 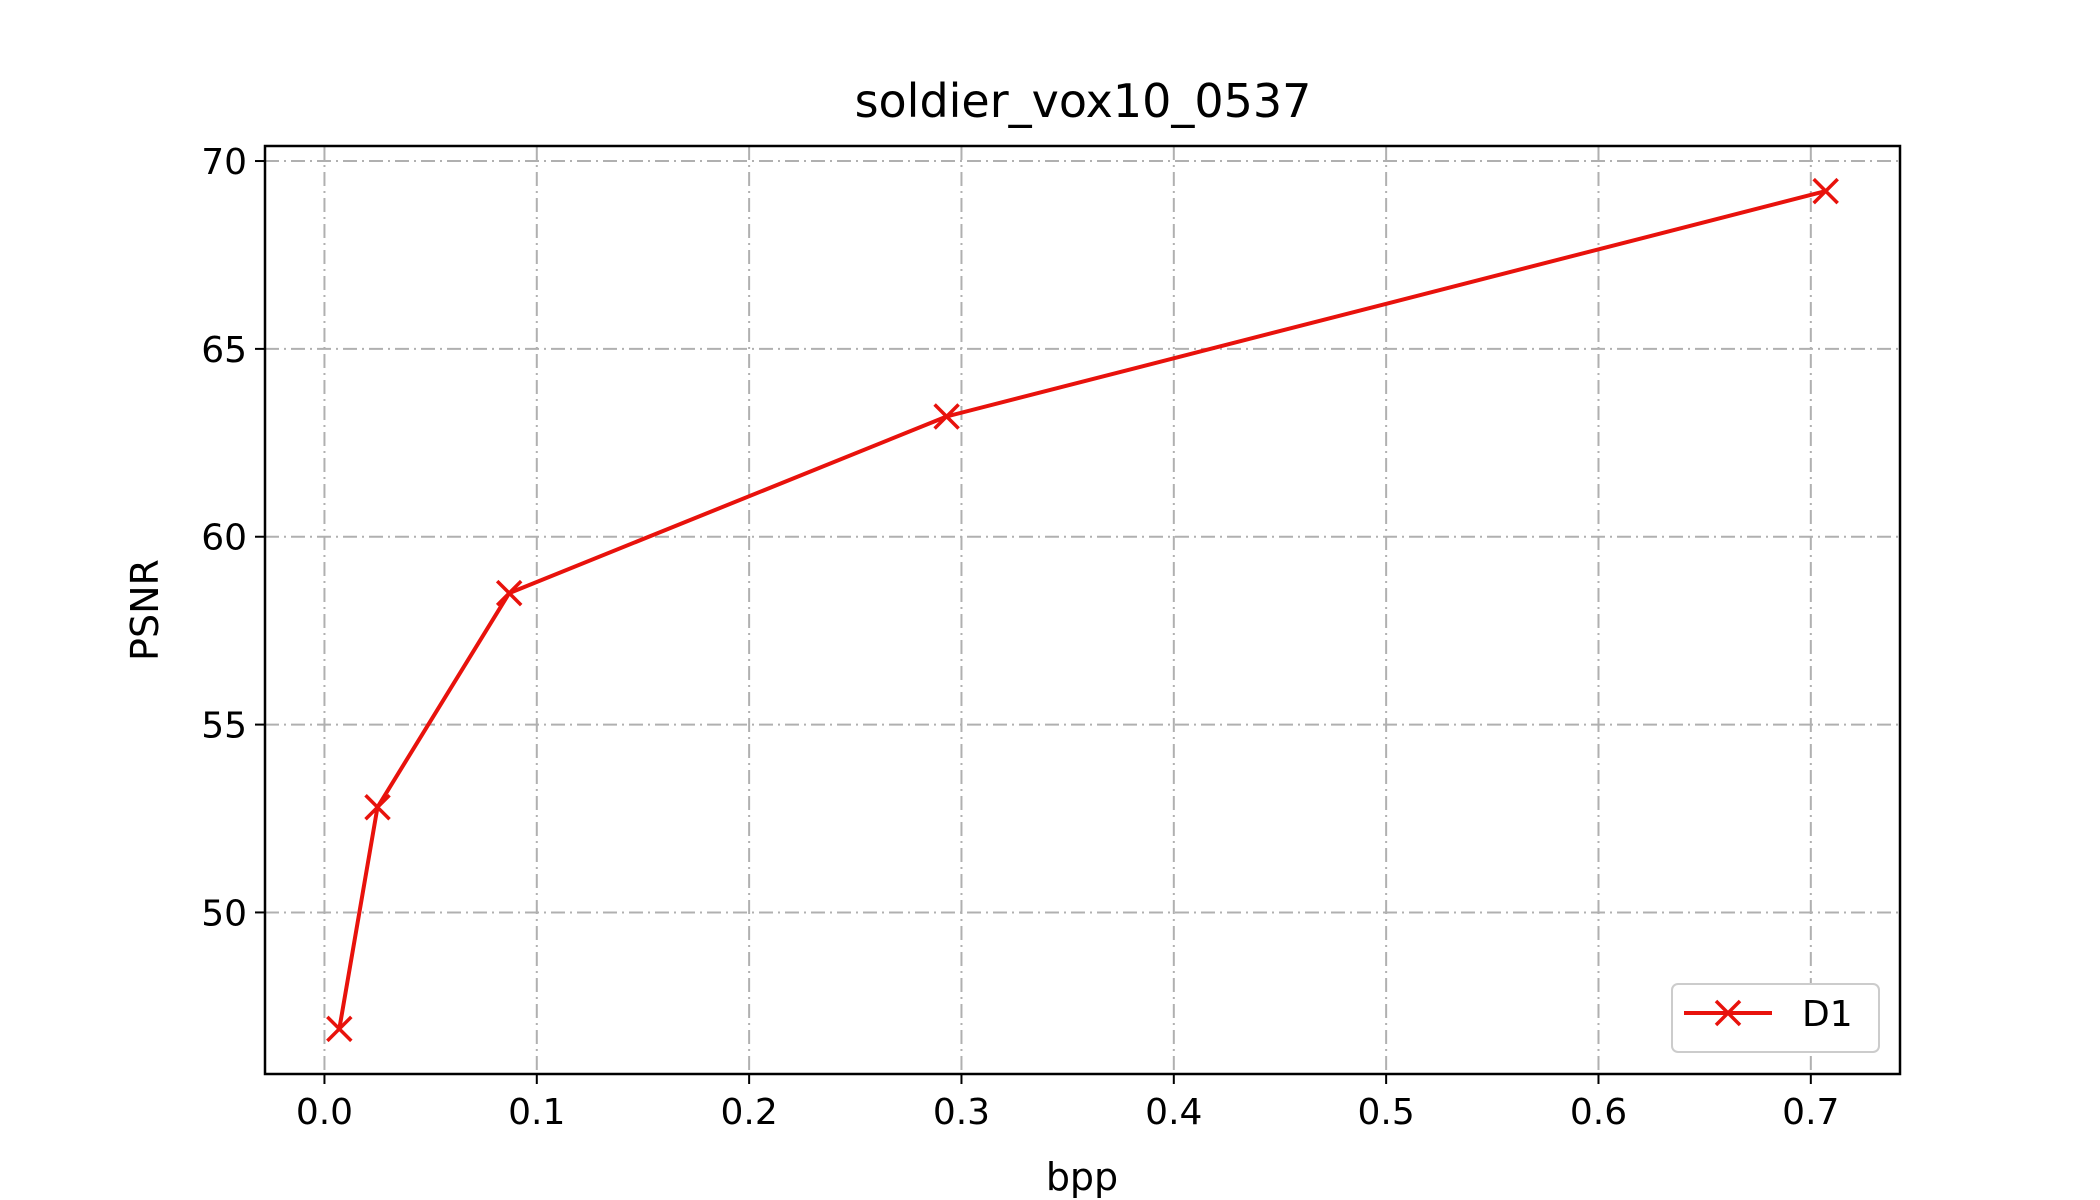 What do you see at coordinates (224, 162) in the screenshot?
I see `y-tick-label: 70` at bounding box center [224, 162].